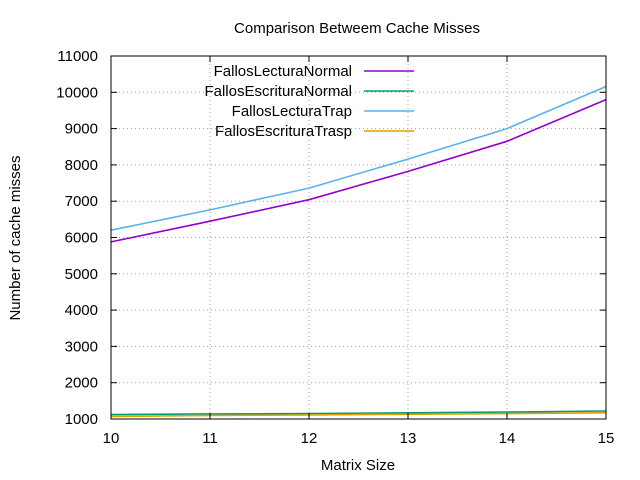 The height and width of the screenshot is (480, 640). What do you see at coordinates (606, 438) in the screenshot?
I see `x-tick-label: 15` at bounding box center [606, 438].